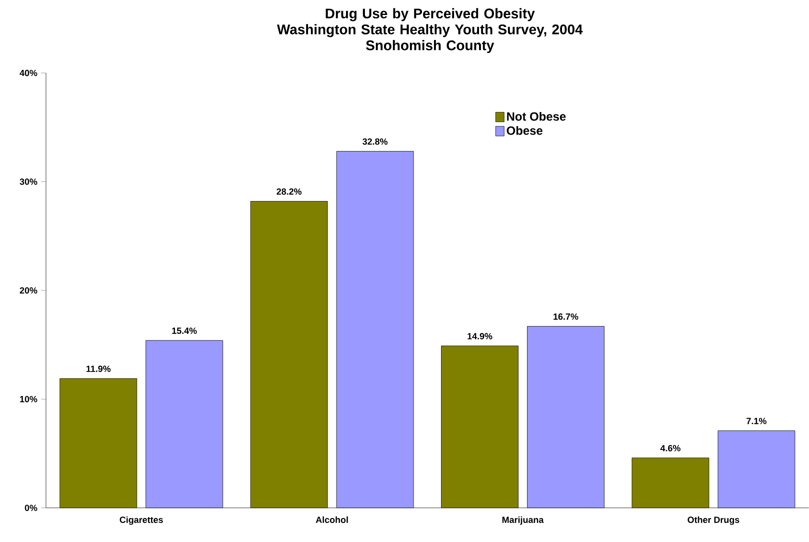  What do you see at coordinates (566, 316) in the screenshot?
I see `data-label: 16.7%` at bounding box center [566, 316].